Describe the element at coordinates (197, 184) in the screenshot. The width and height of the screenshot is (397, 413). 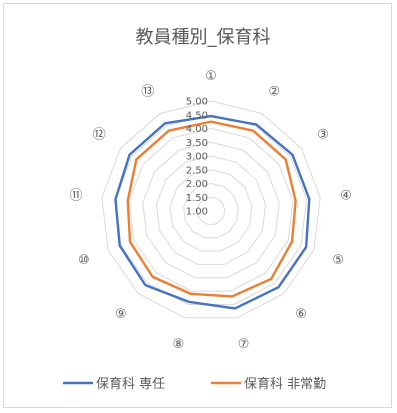
I see `tick-label: 2.00` at that location.